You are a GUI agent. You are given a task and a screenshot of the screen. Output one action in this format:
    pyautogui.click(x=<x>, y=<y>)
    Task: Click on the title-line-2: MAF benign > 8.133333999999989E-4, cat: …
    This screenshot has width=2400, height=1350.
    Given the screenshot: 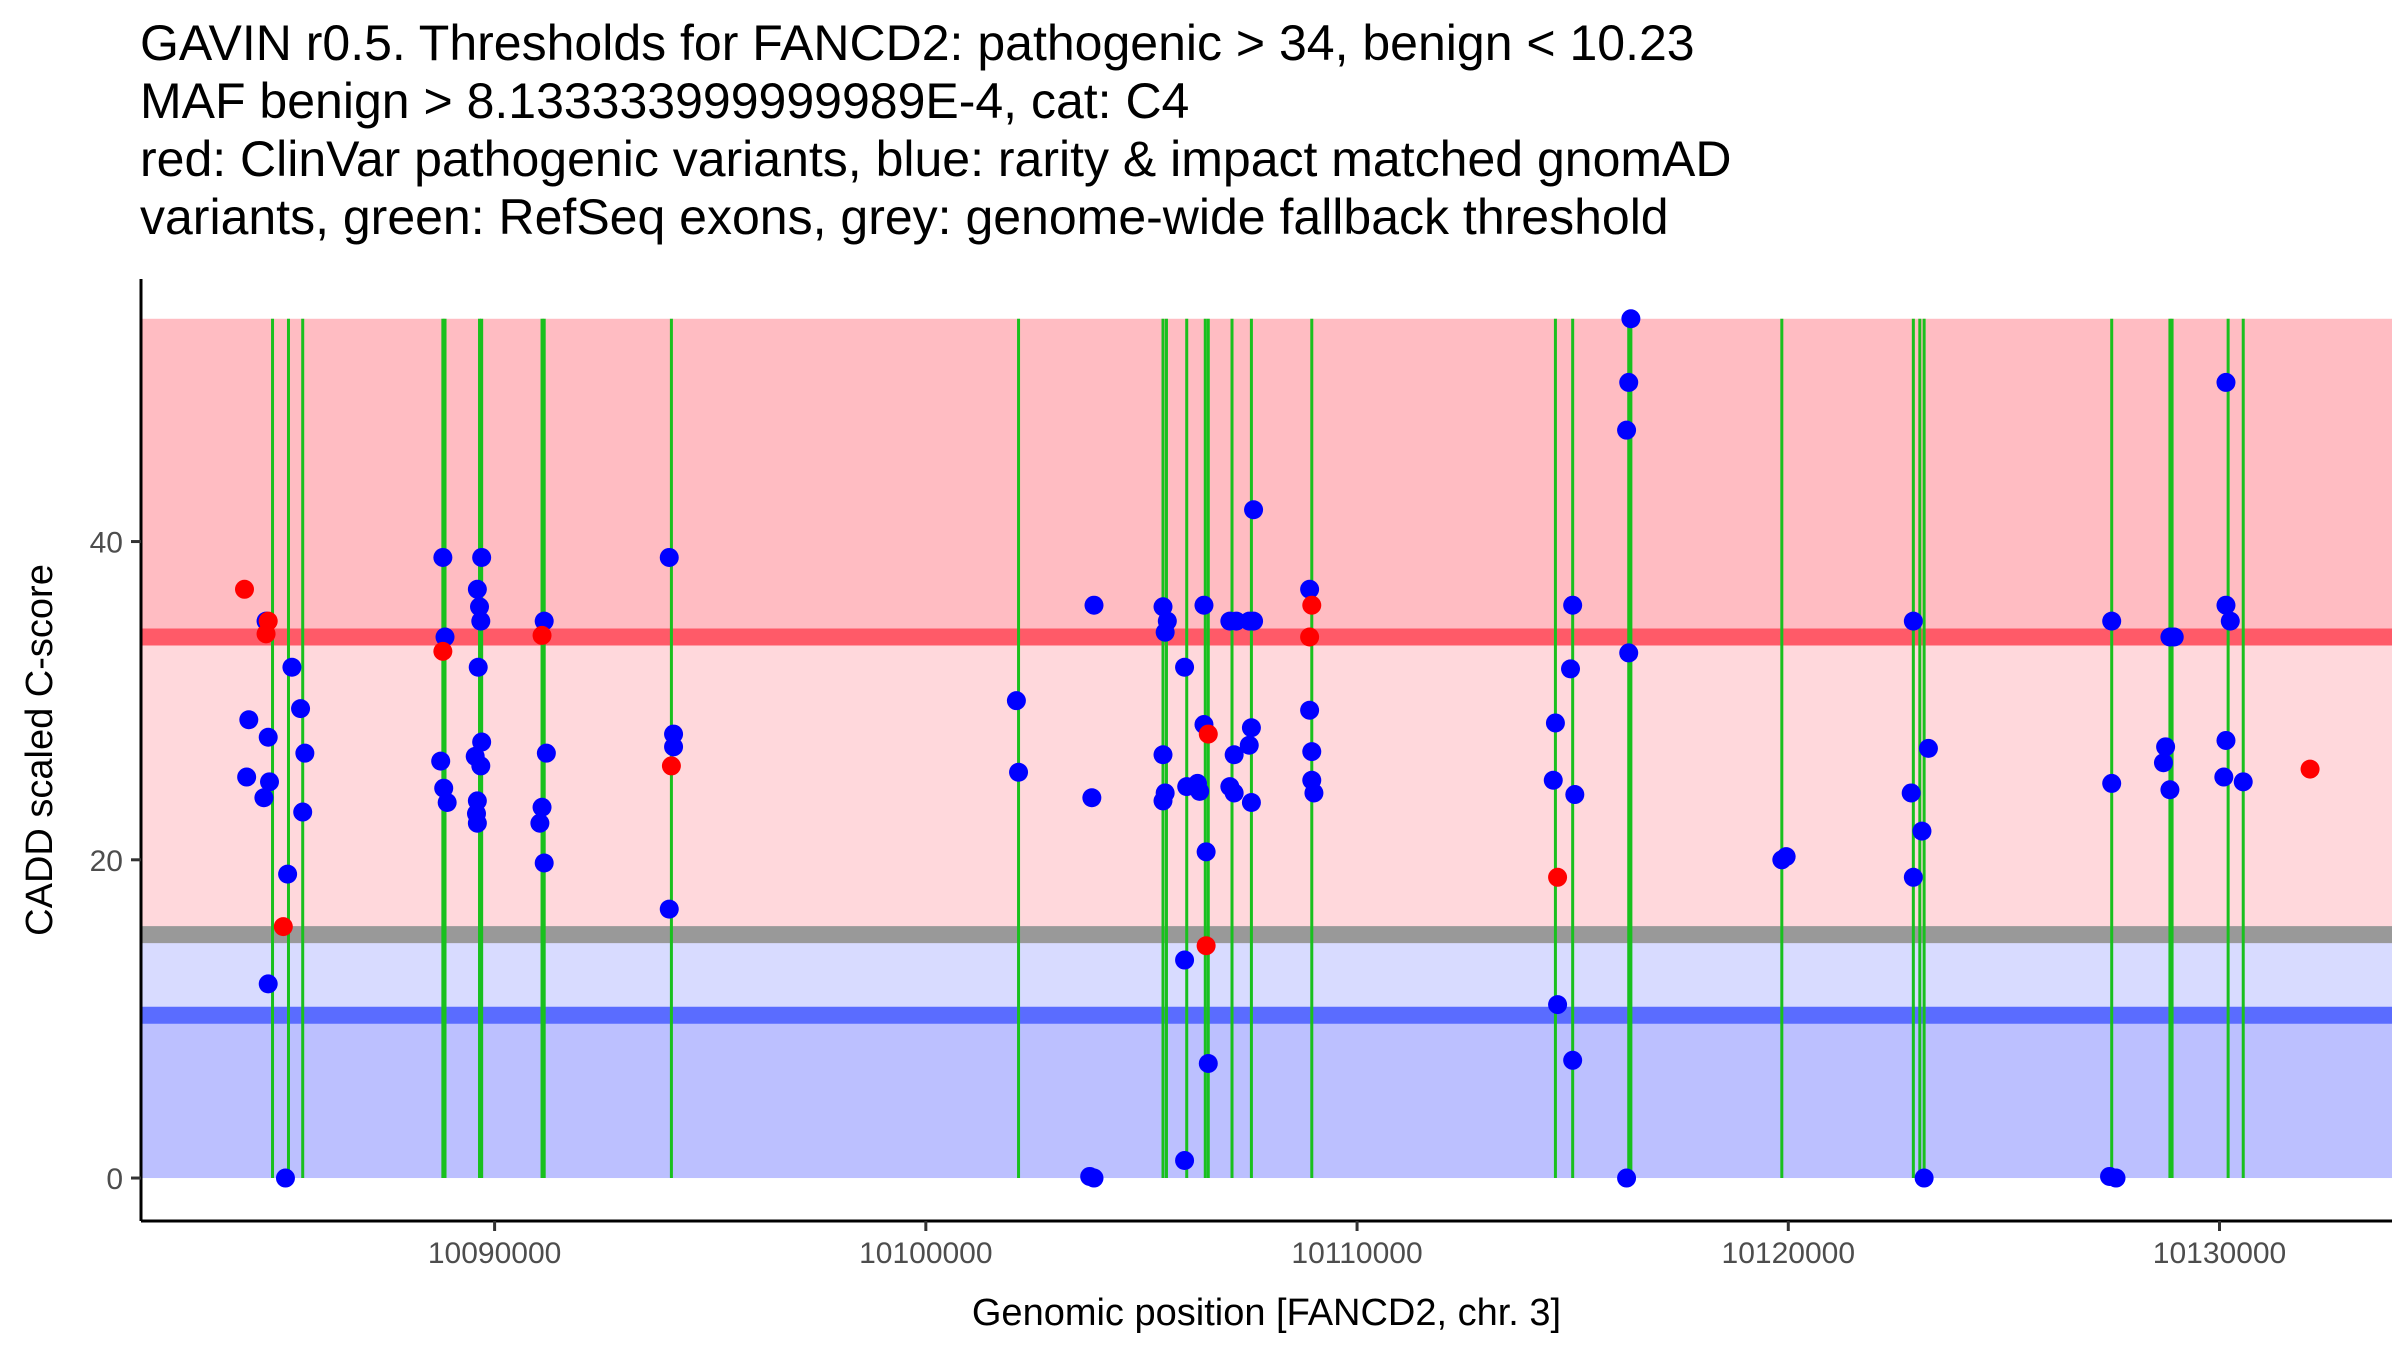 What is the action you would take?
    pyautogui.click(x=665, y=101)
    